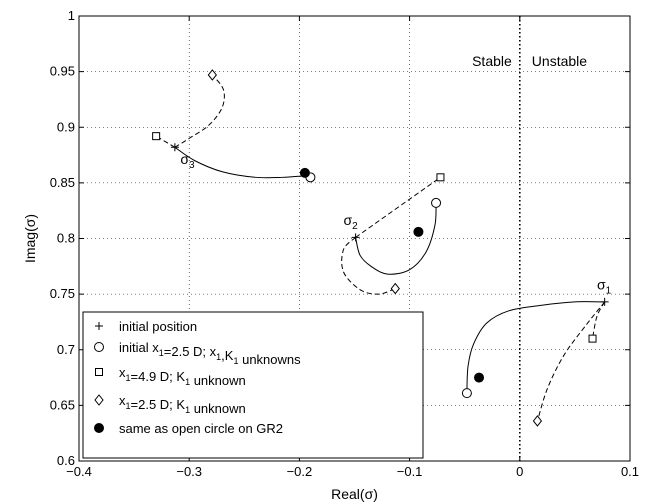 The image size is (649, 504). I want to click on legend-entry: same as open circle on GR2, so click(188, 428).